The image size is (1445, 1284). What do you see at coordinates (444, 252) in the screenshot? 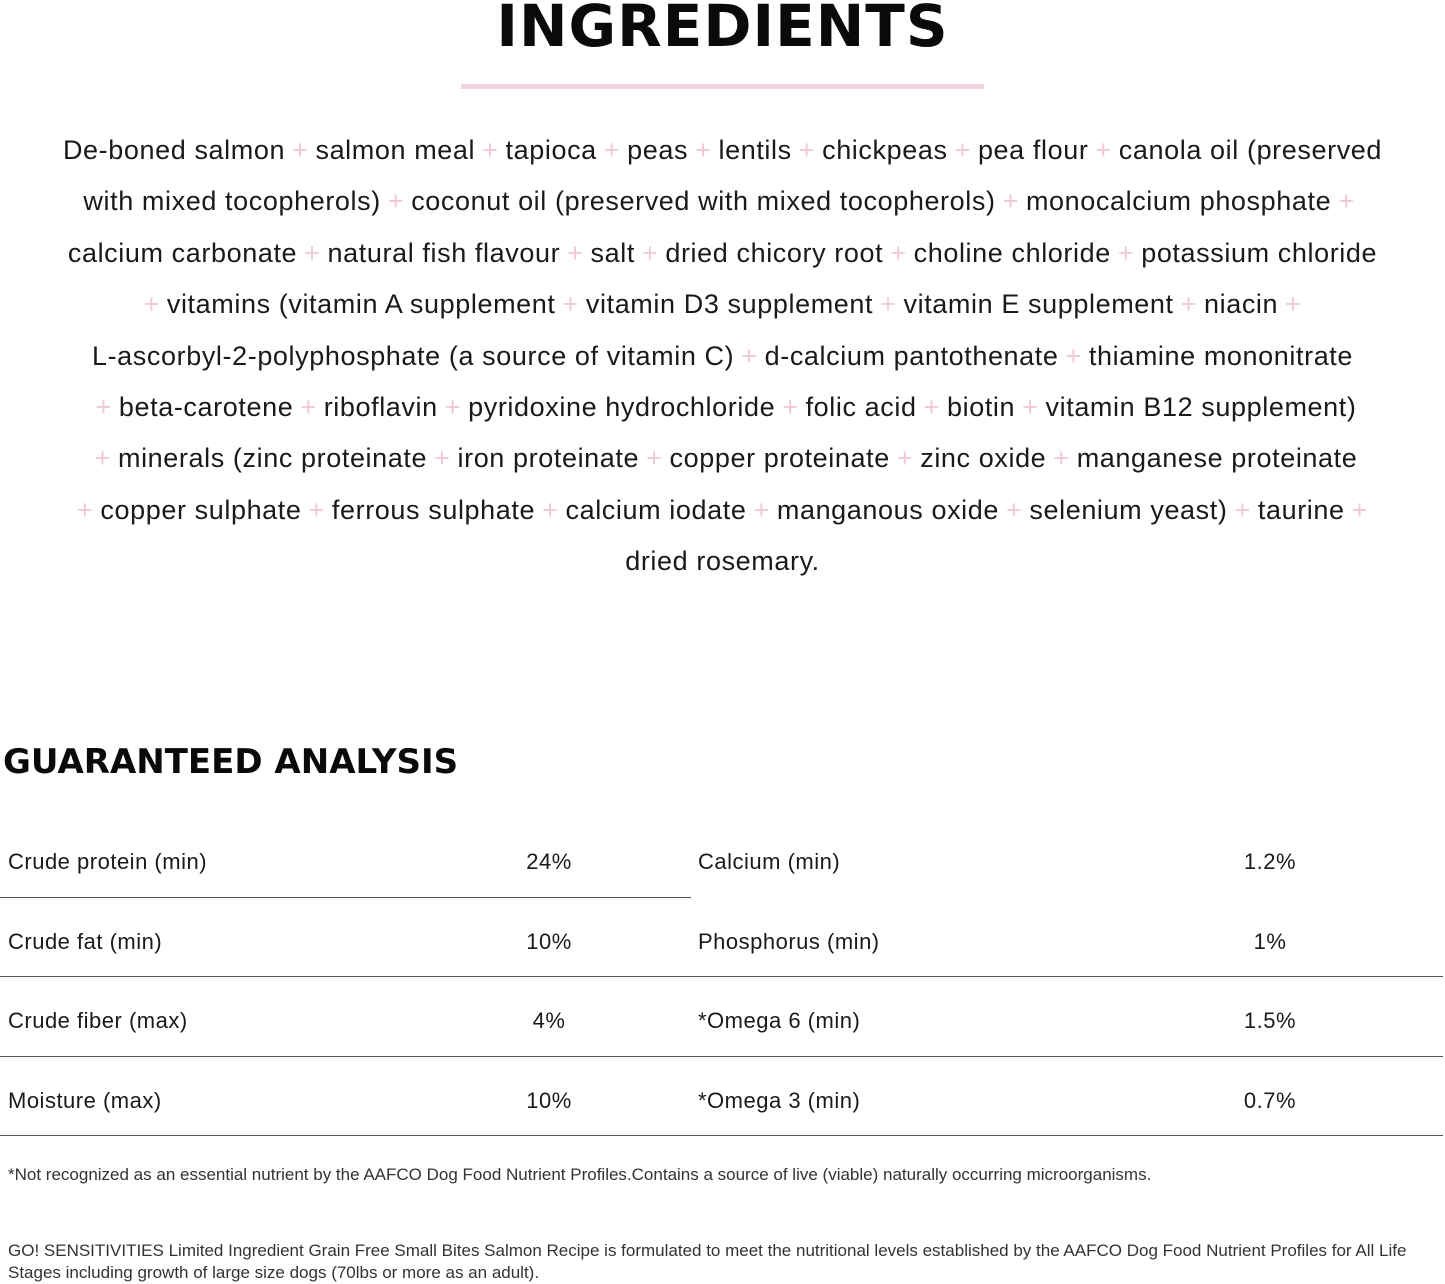
I see `ingredient: natural fish flavour` at bounding box center [444, 252].